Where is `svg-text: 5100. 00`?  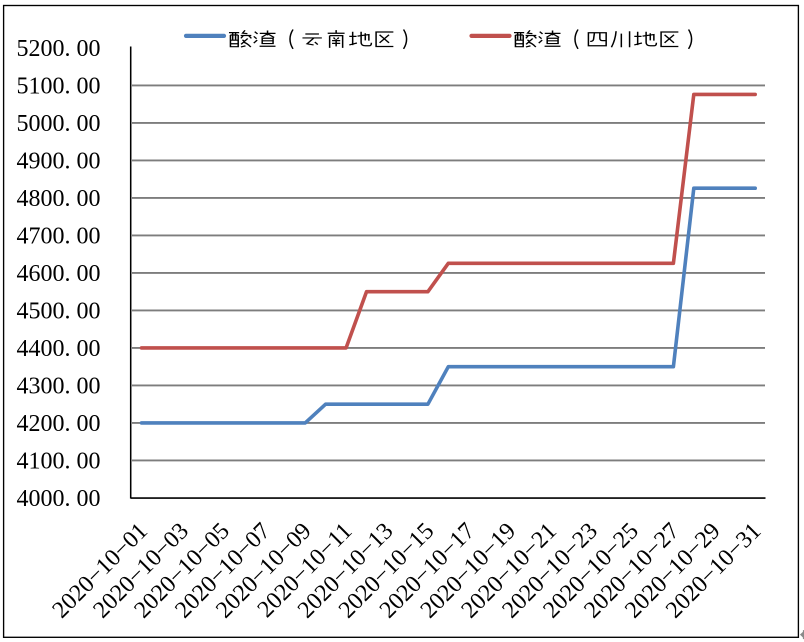 svg-text: 5100. 00 is located at coordinates (59, 87).